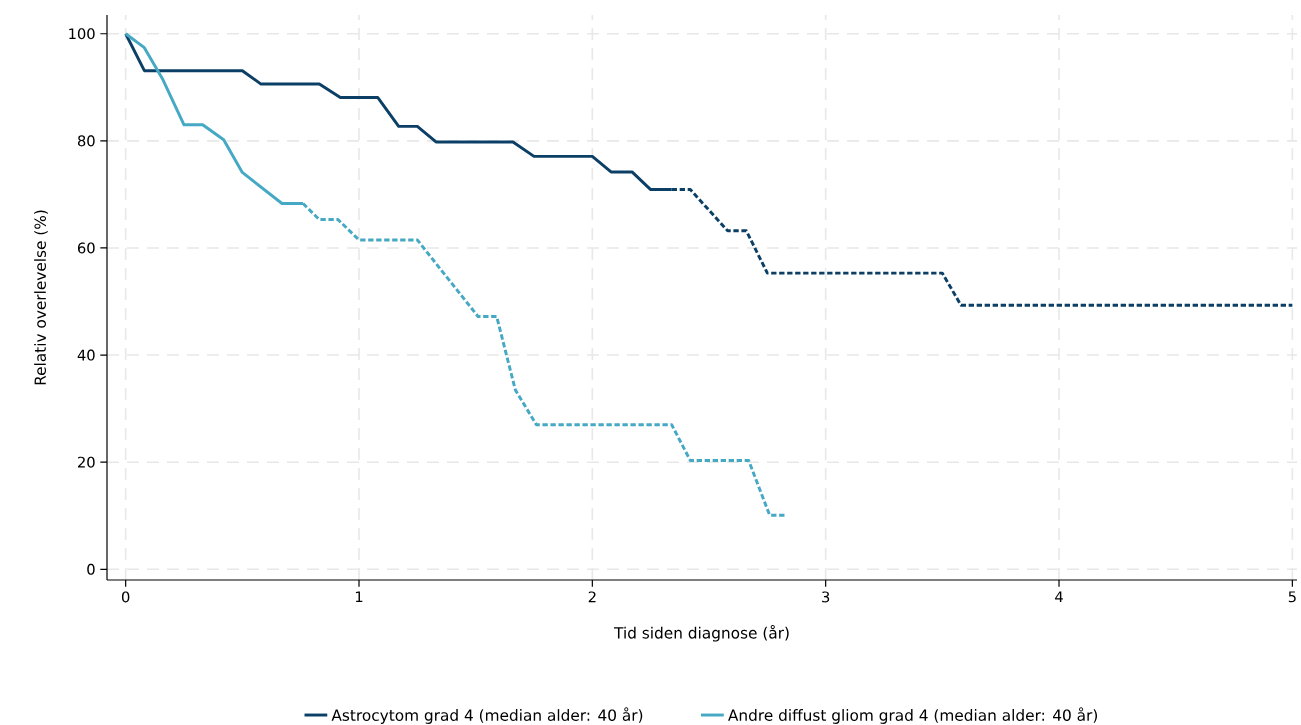  I want to click on legend-label: Andre diffust gliom grad 4 (median alder: 40 år), so click(913, 715).